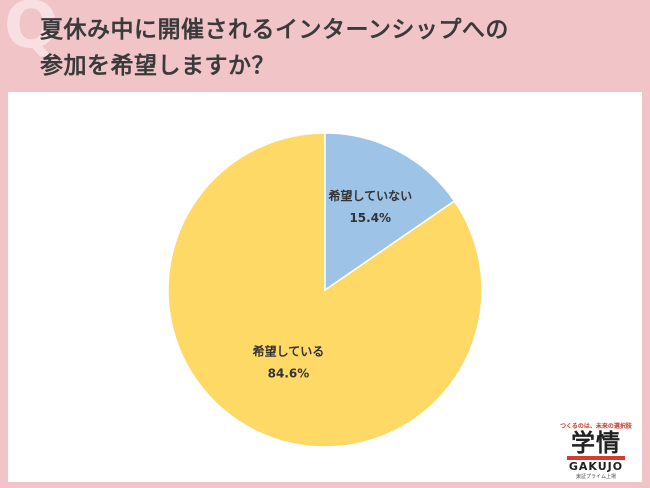 Image resolution: width=650 pixels, height=488 pixels. What do you see at coordinates (31, 31) in the screenshot?
I see `q-mark-decoration: Q` at bounding box center [31, 31].